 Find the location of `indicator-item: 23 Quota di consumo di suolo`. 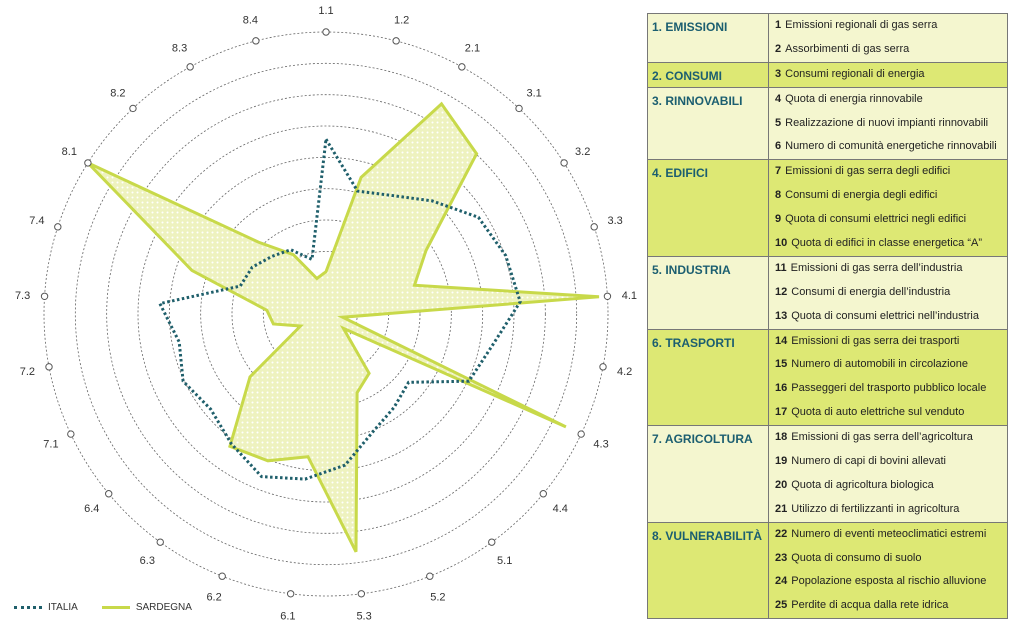

indicator-item: 23 Quota di consumo di suolo is located at coordinates (888, 559).